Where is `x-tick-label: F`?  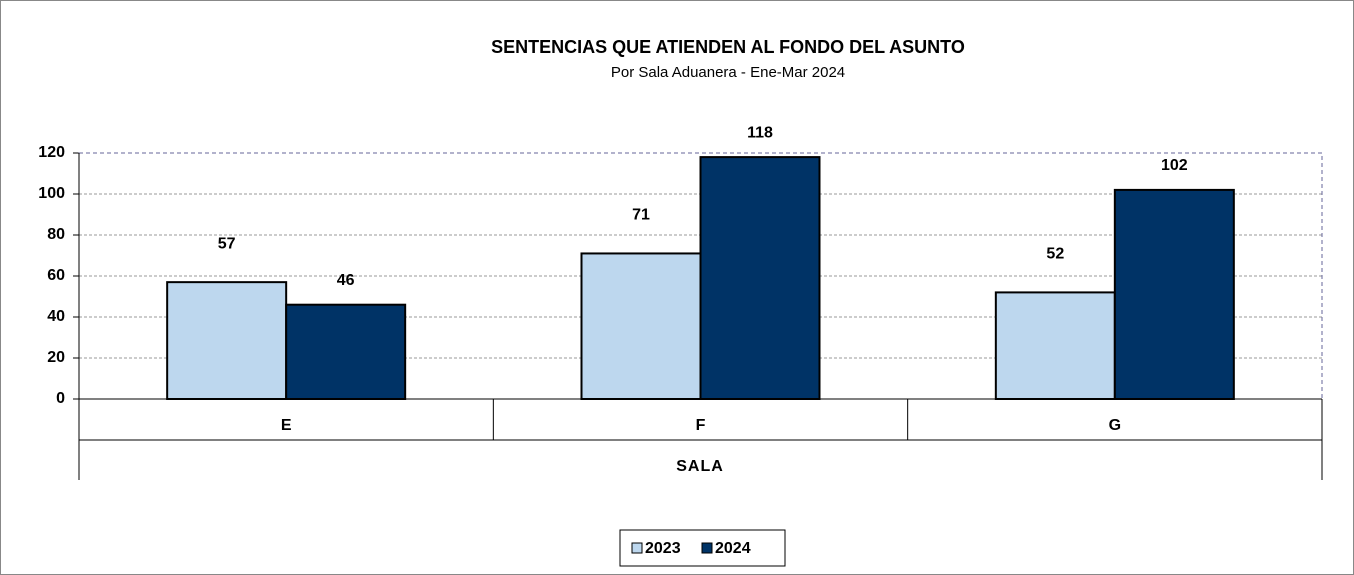 x-tick-label: F is located at coordinates (701, 425).